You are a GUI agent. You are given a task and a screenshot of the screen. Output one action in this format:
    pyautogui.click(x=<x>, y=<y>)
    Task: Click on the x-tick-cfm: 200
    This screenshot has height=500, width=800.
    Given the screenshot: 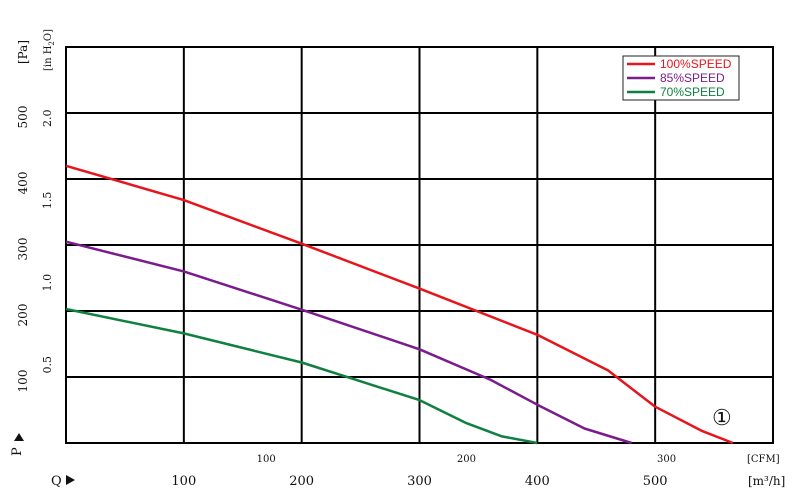 What is the action you would take?
    pyautogui.click(x=466, y=459)
    